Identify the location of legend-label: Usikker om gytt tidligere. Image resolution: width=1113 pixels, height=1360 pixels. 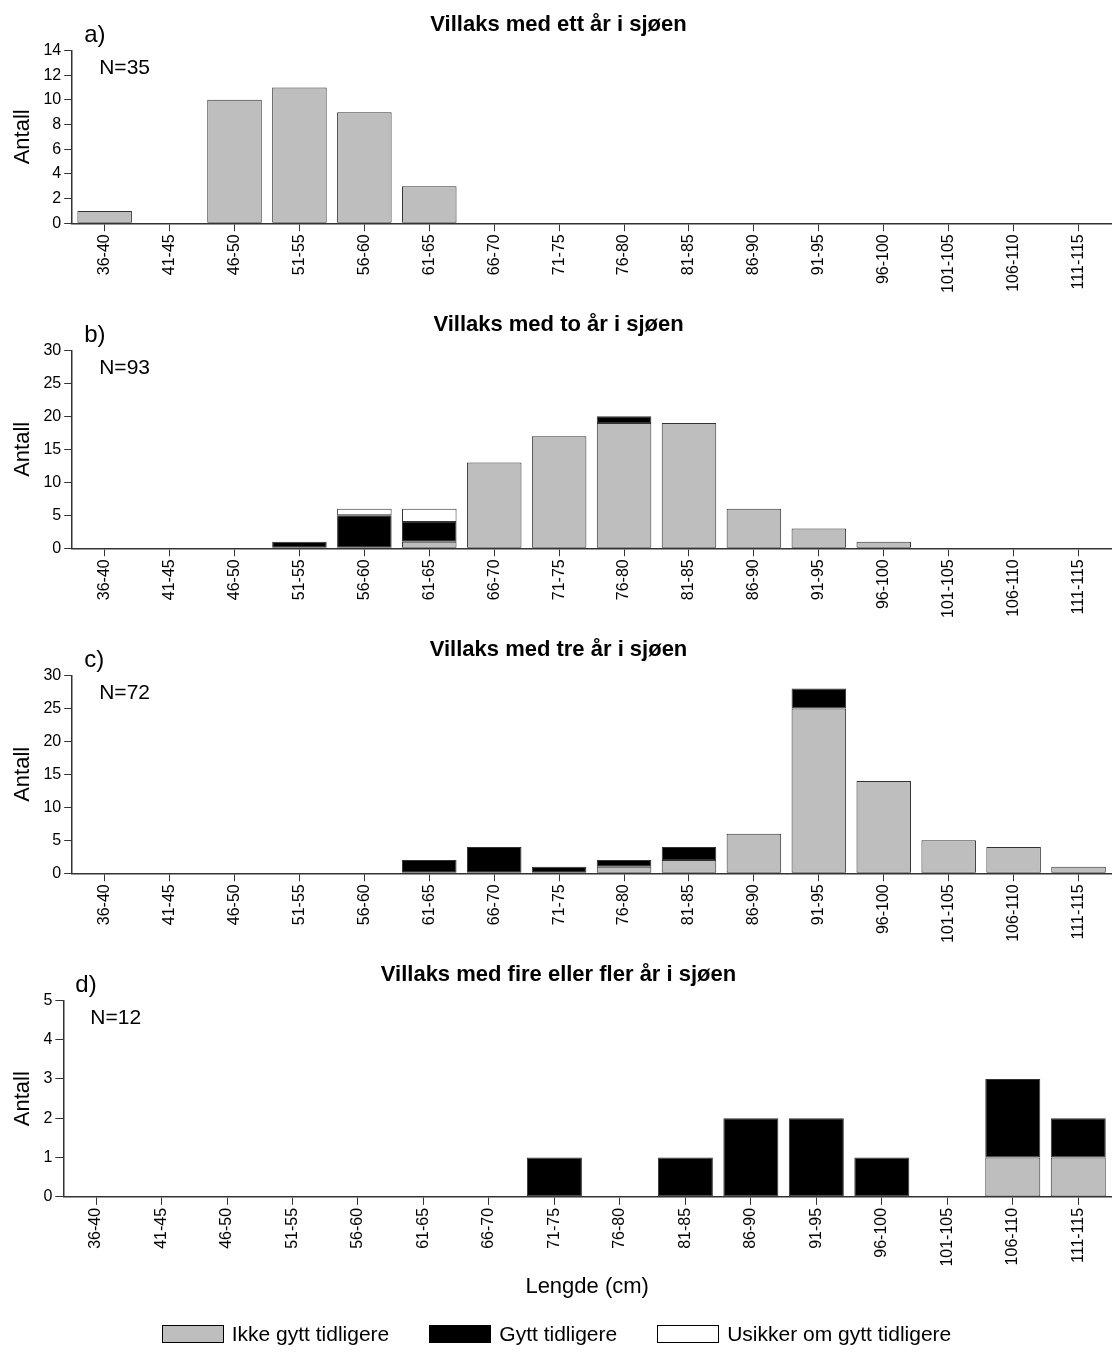
(839, 1334).